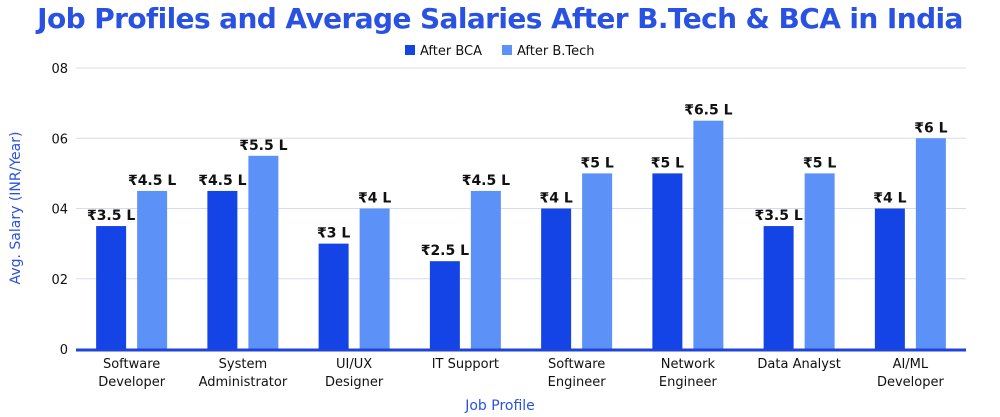 The image size is (1000, 417). Describe the element at coordinates (243, 364) in the screenshot. I see `x-tick-label: System` at that location.